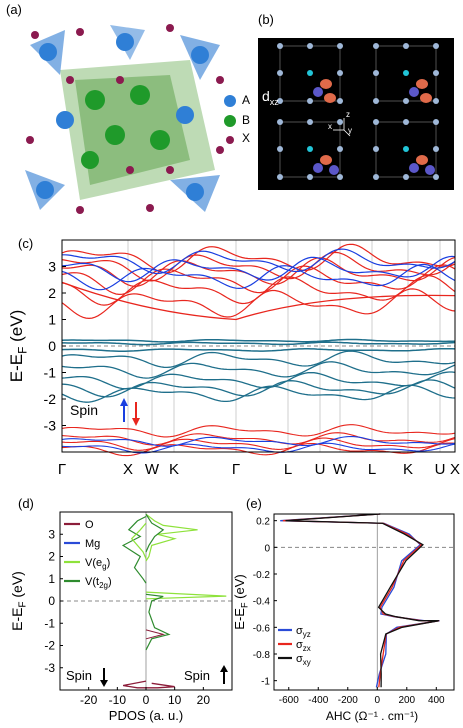  What do you see at coordinates (318, 700) in the screenshot?
I see `xtick-label: -400` at bounding box center [318, 700].